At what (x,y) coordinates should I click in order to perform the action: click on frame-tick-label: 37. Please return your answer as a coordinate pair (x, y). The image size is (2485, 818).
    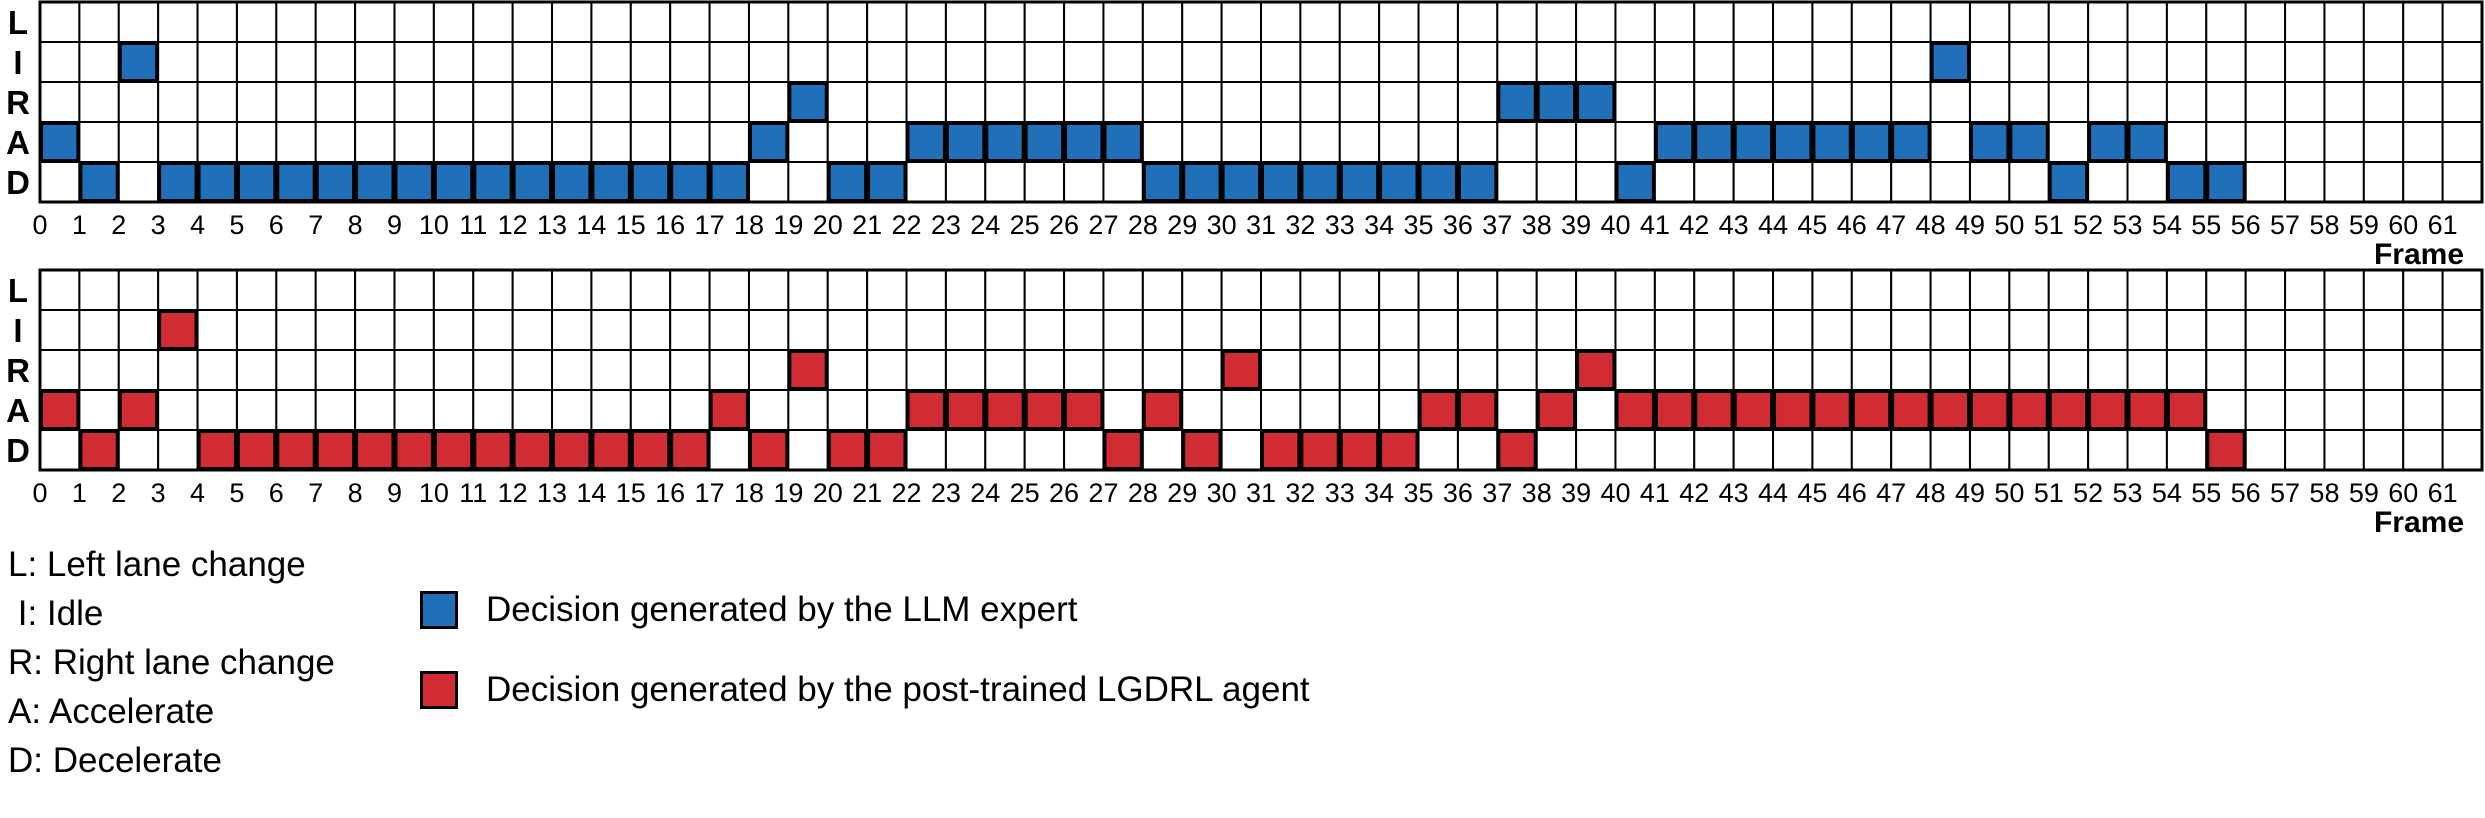
    Looking at the image, I should click on (1497, 225).